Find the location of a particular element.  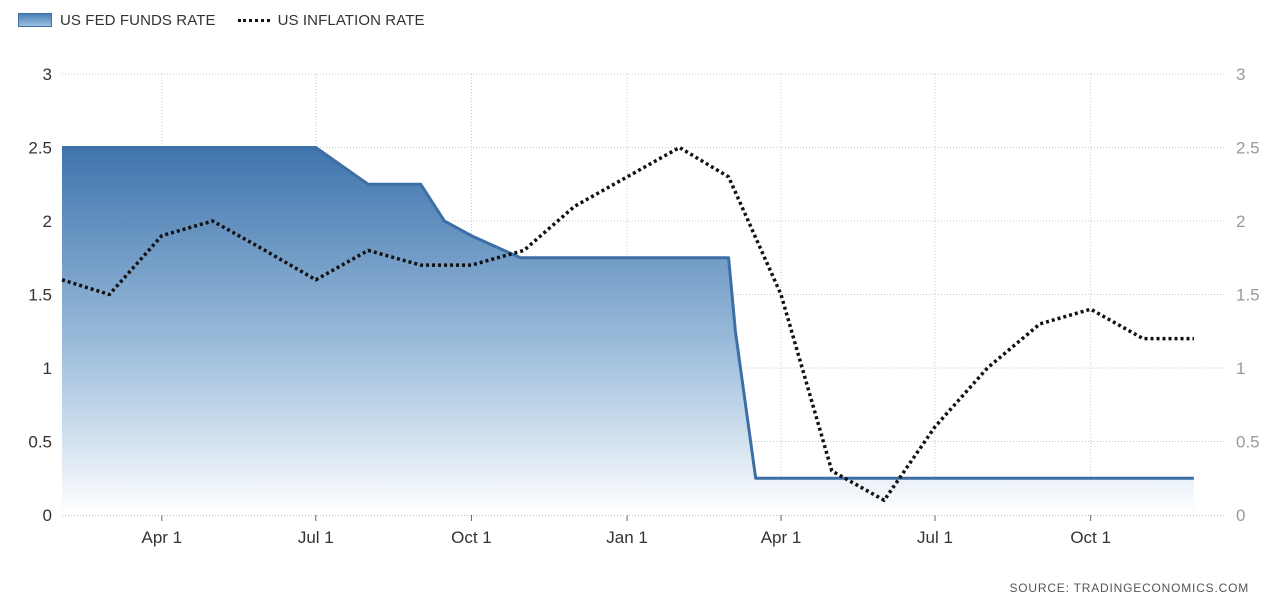

y-tick-label-left: 0.5 is located at coordinates (40, 442).